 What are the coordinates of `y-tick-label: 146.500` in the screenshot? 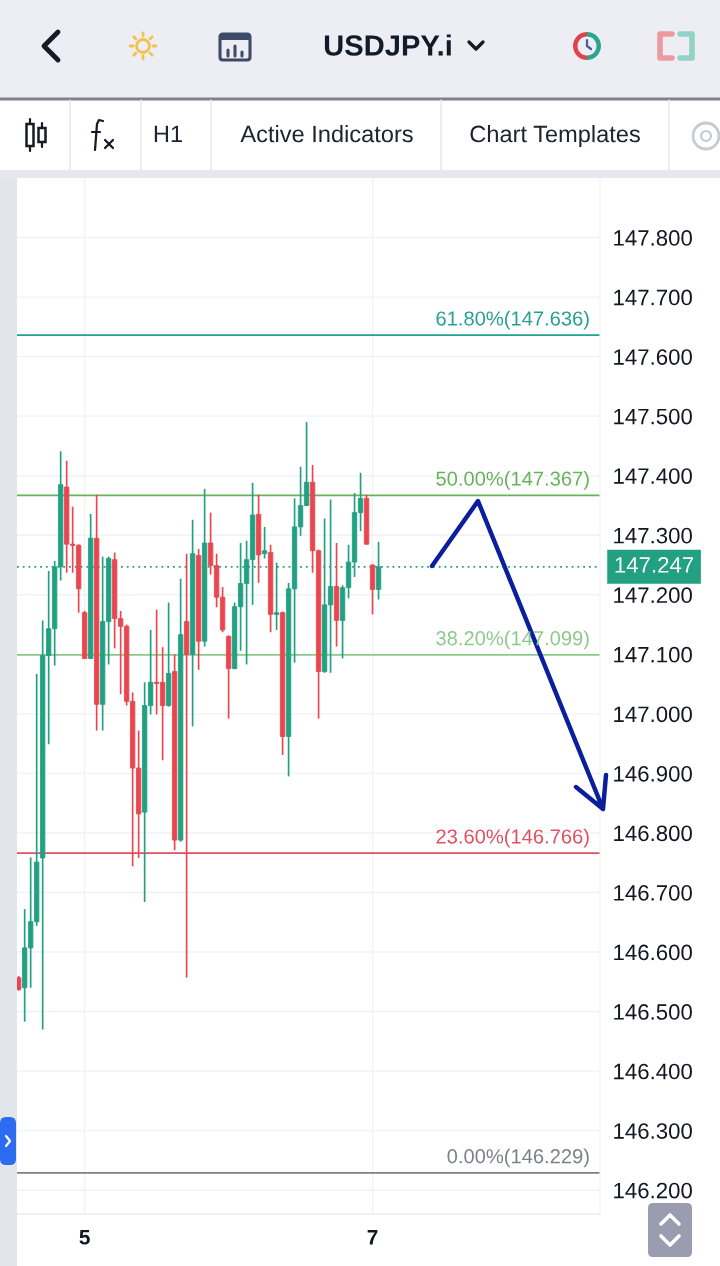 It's located at (653, 1012).